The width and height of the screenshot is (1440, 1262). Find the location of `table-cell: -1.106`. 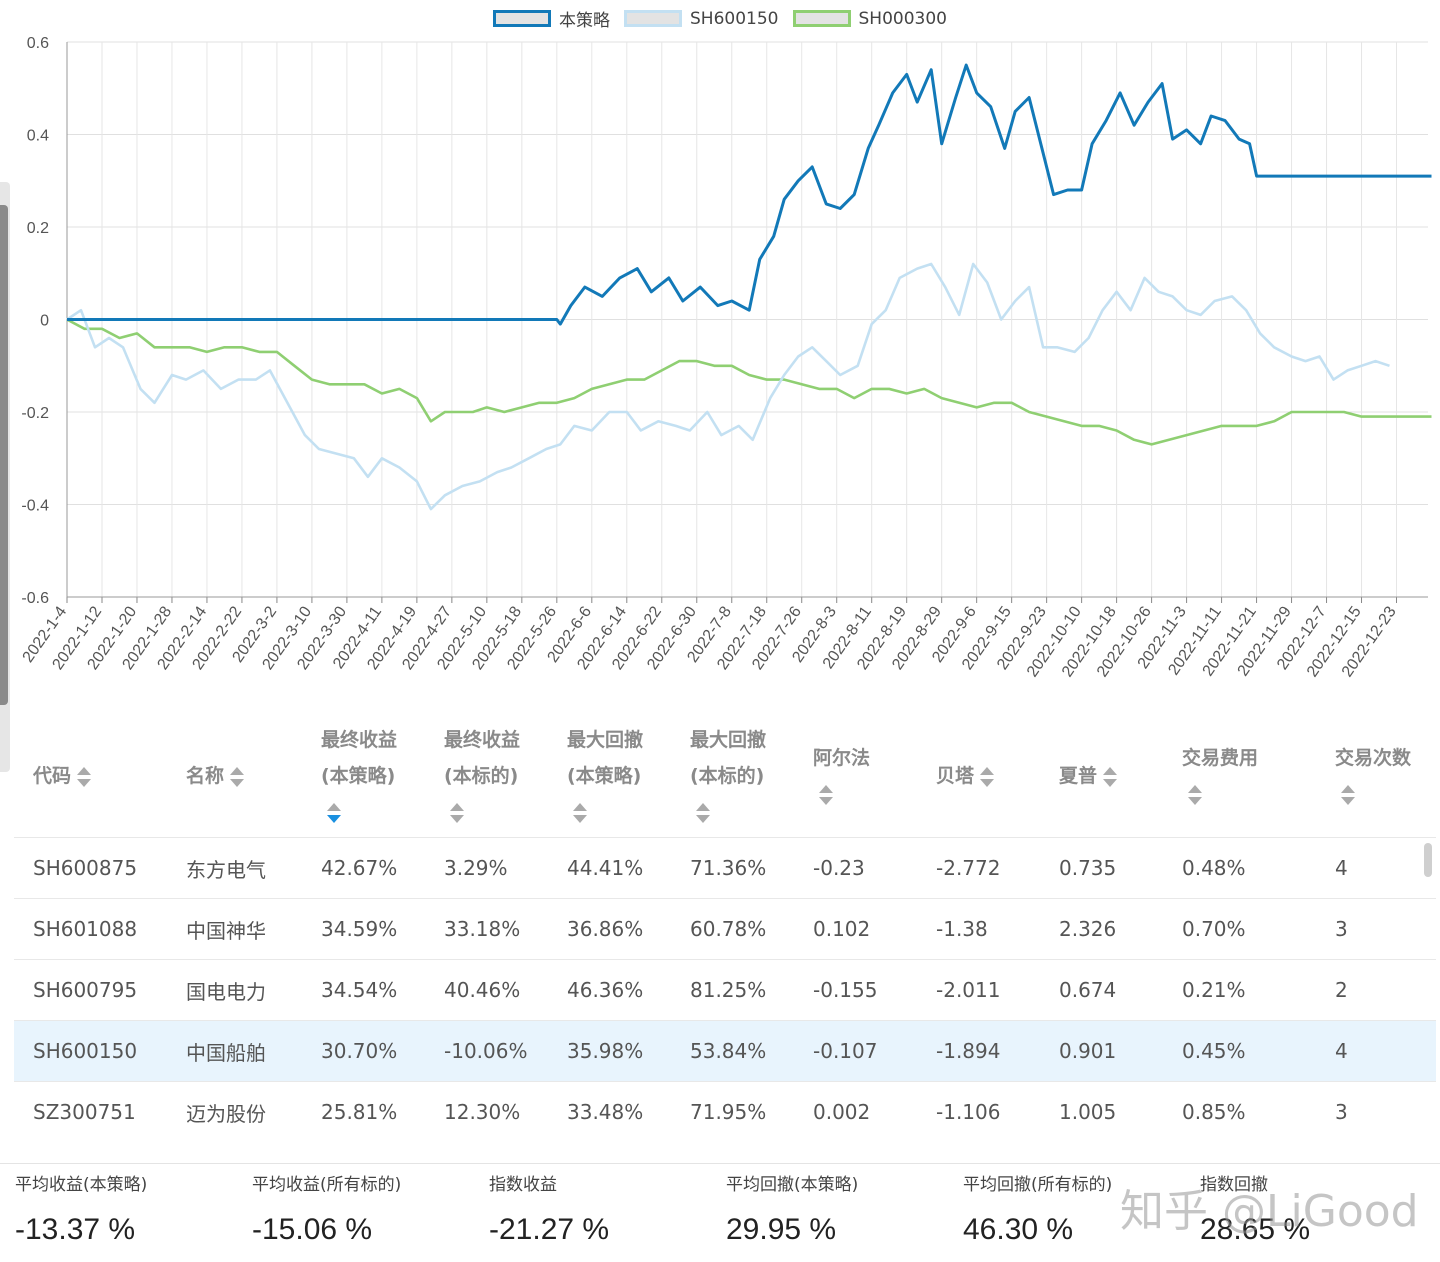

table-cell: -1.106 is located at coordinates (978, 1111).